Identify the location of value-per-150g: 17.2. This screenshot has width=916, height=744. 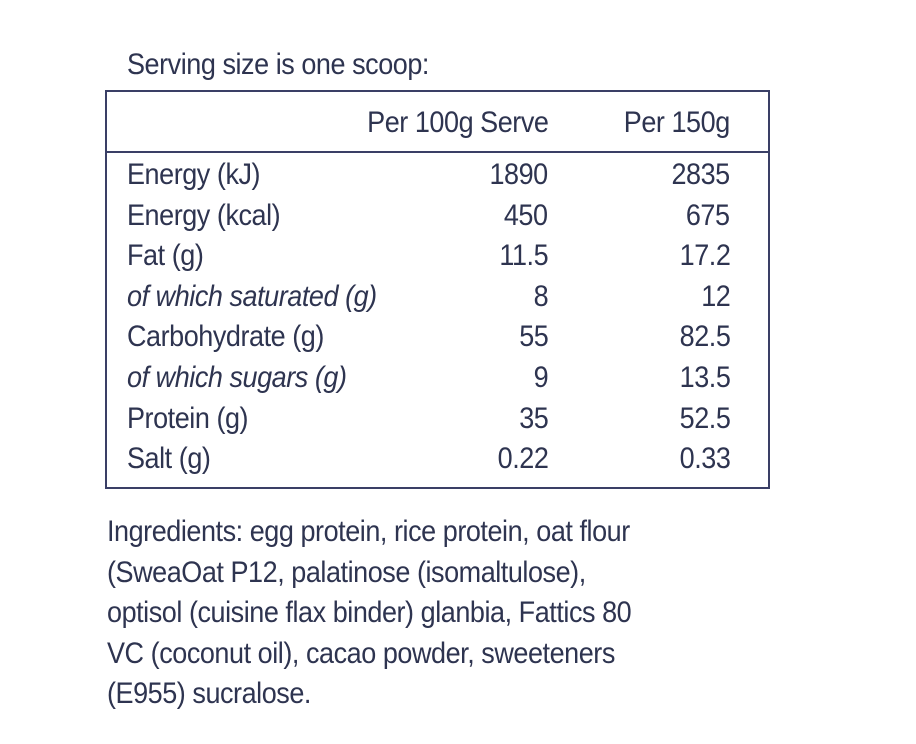
(704, 256).